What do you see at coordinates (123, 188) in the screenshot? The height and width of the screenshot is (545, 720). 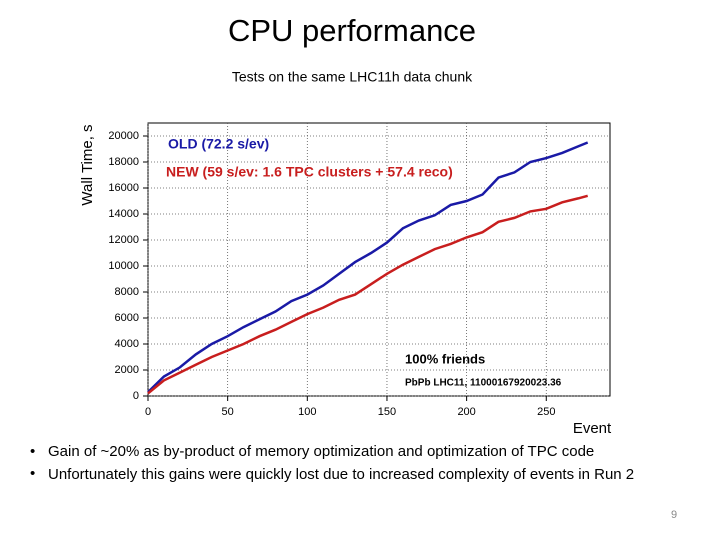 I see `y-tick-label: 16000` at bounding box center [123, 188].